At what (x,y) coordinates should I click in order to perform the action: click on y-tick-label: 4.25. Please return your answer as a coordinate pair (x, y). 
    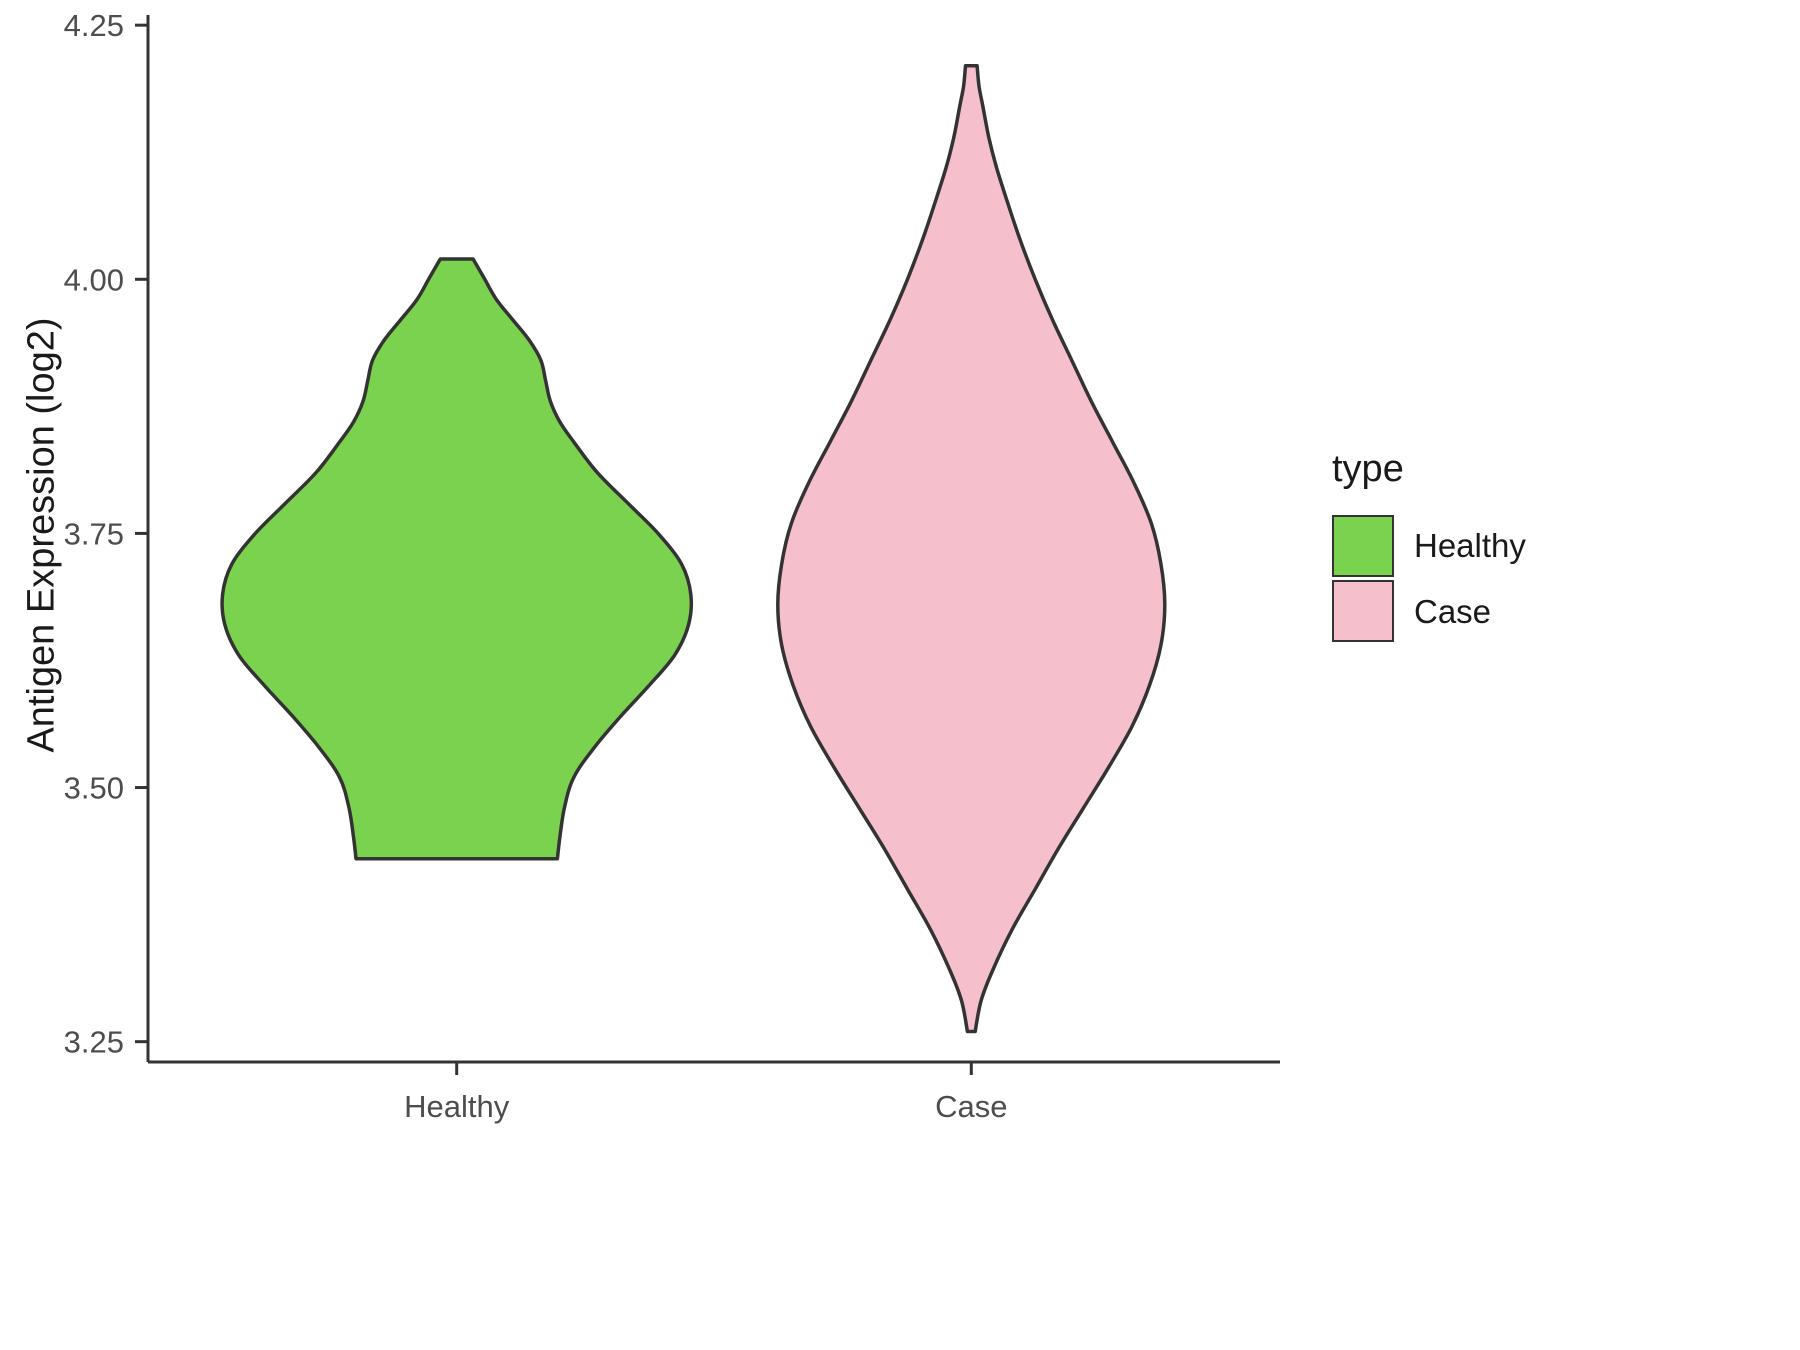
    Looking at the image, I should click on (94, 25).